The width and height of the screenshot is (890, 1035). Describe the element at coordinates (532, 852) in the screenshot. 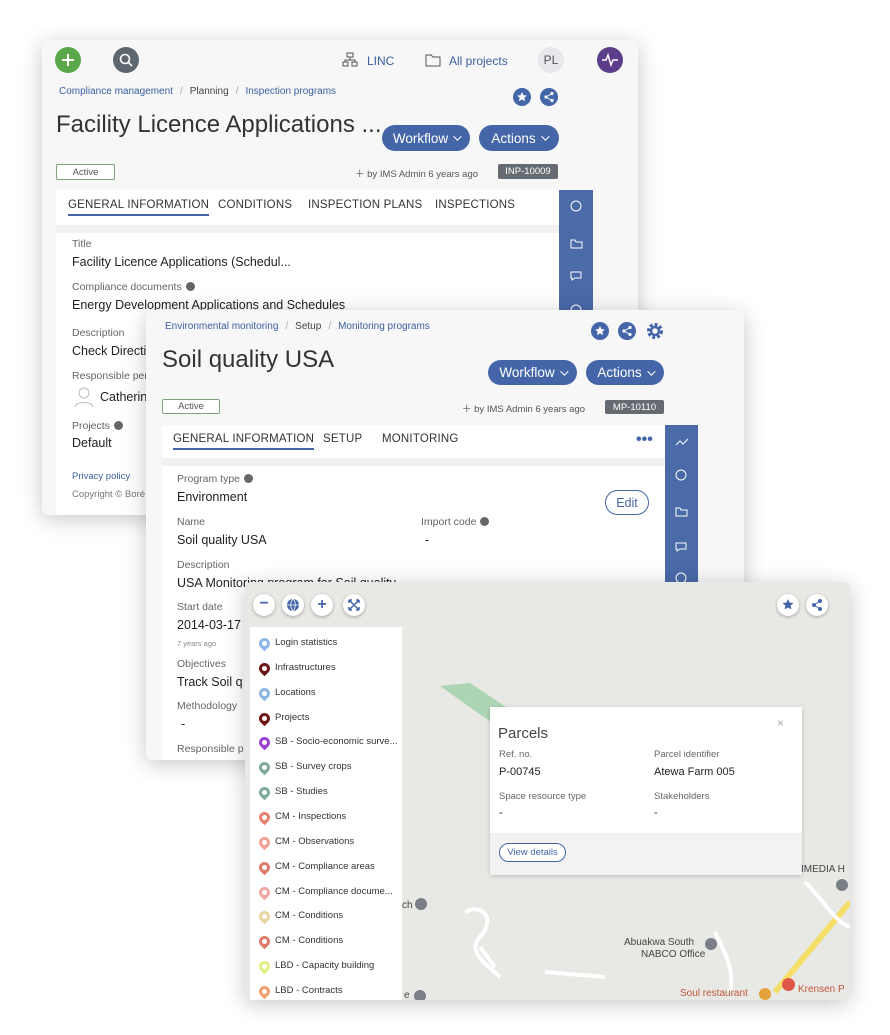

I see `view-details-button: View details` at that location.